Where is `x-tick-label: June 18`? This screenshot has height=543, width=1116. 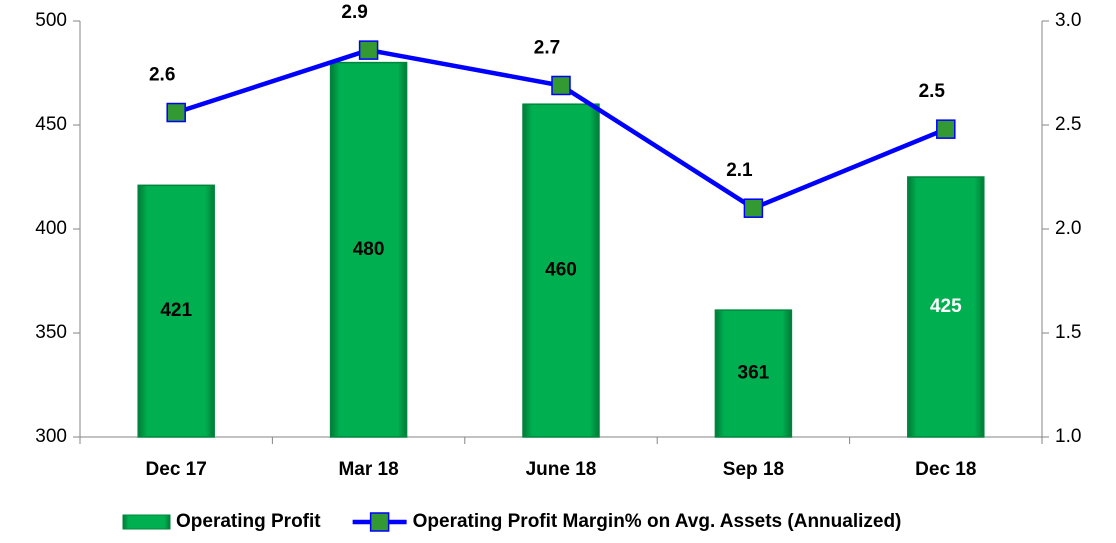 x-tick-label: June 18 is located at coordinates (561, 469).